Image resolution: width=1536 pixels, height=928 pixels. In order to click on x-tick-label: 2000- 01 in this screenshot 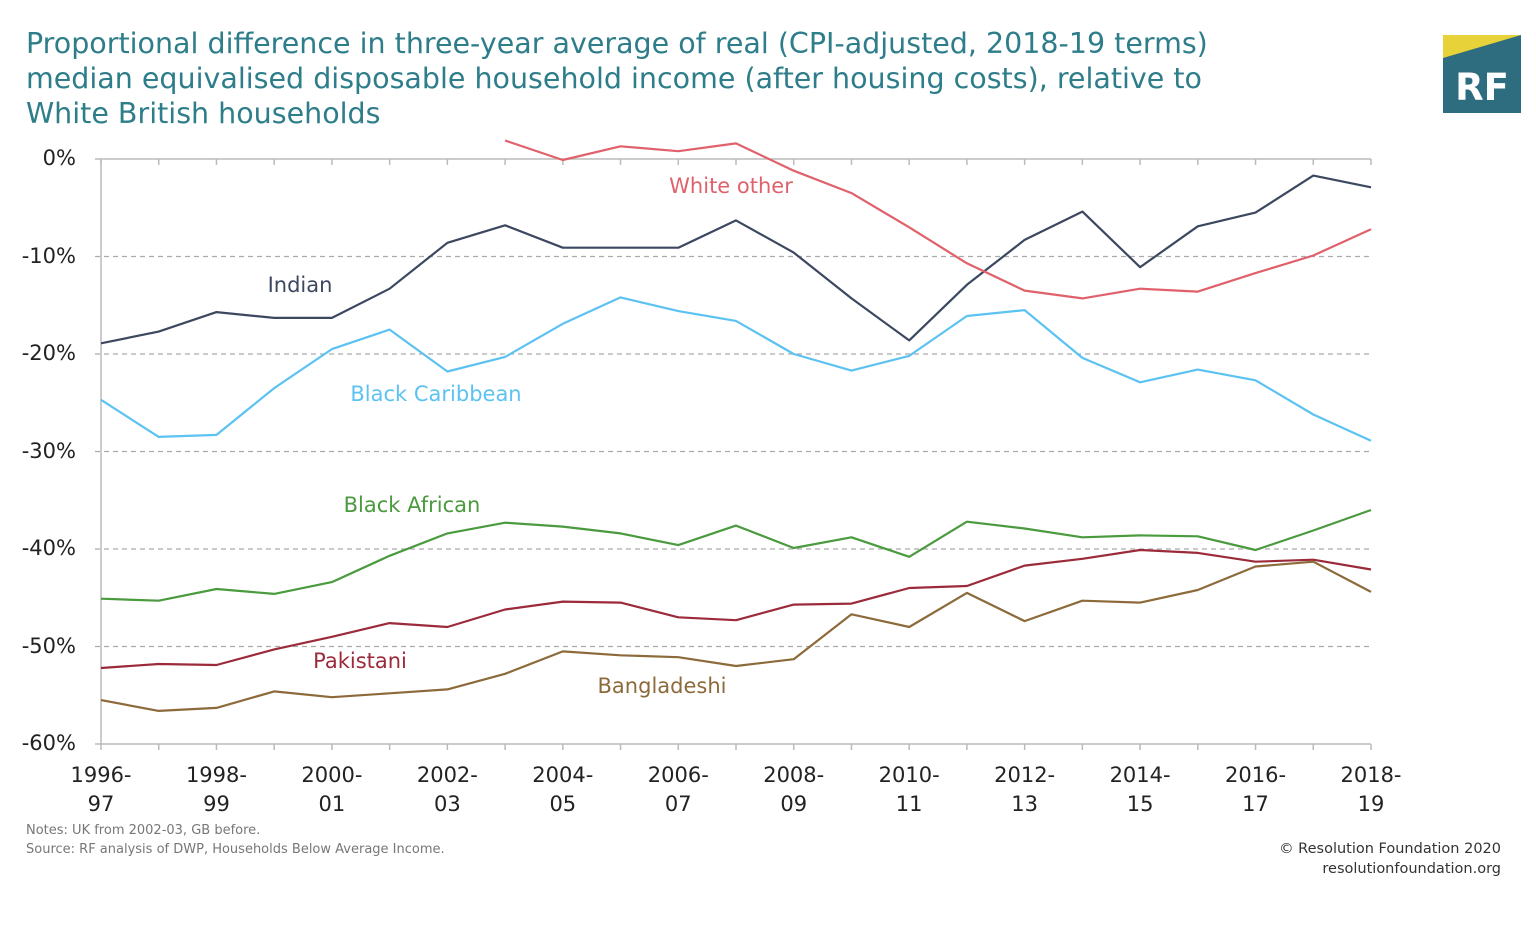, I will do `click(332, 789)`.